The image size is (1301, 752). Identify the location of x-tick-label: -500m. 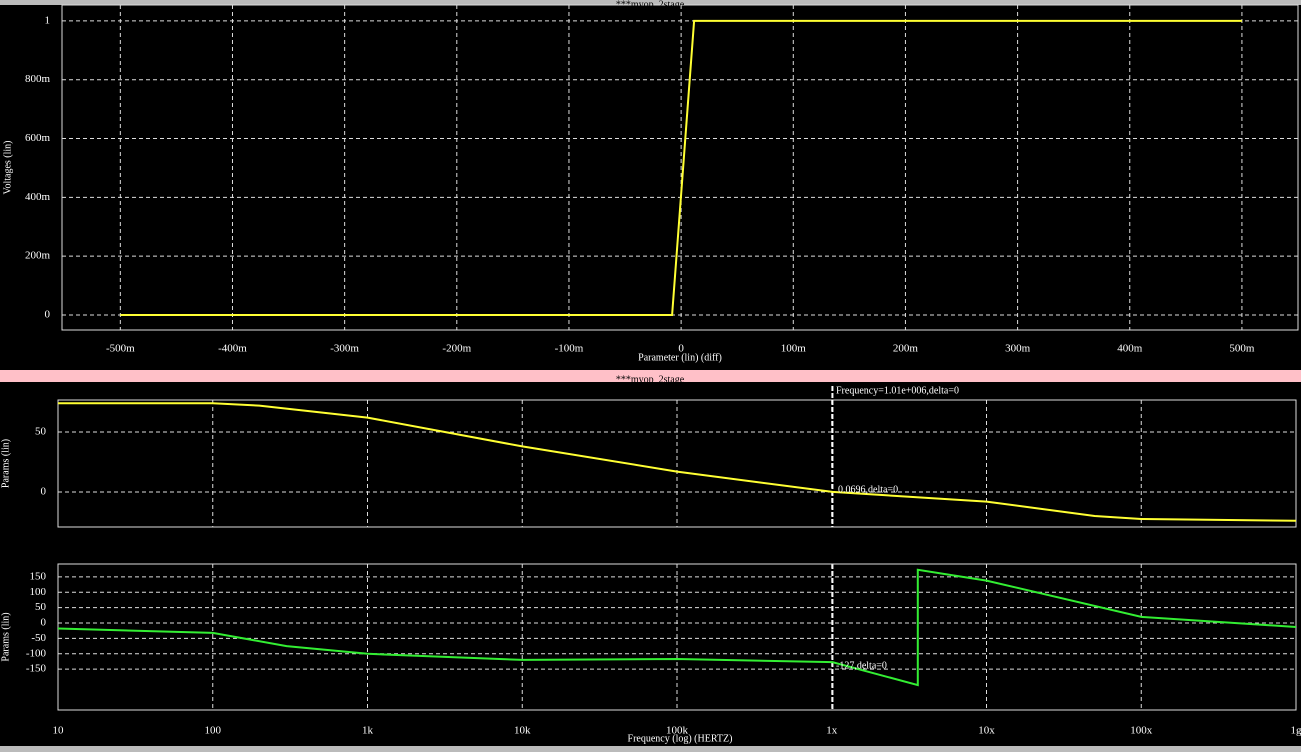
(120, 349).